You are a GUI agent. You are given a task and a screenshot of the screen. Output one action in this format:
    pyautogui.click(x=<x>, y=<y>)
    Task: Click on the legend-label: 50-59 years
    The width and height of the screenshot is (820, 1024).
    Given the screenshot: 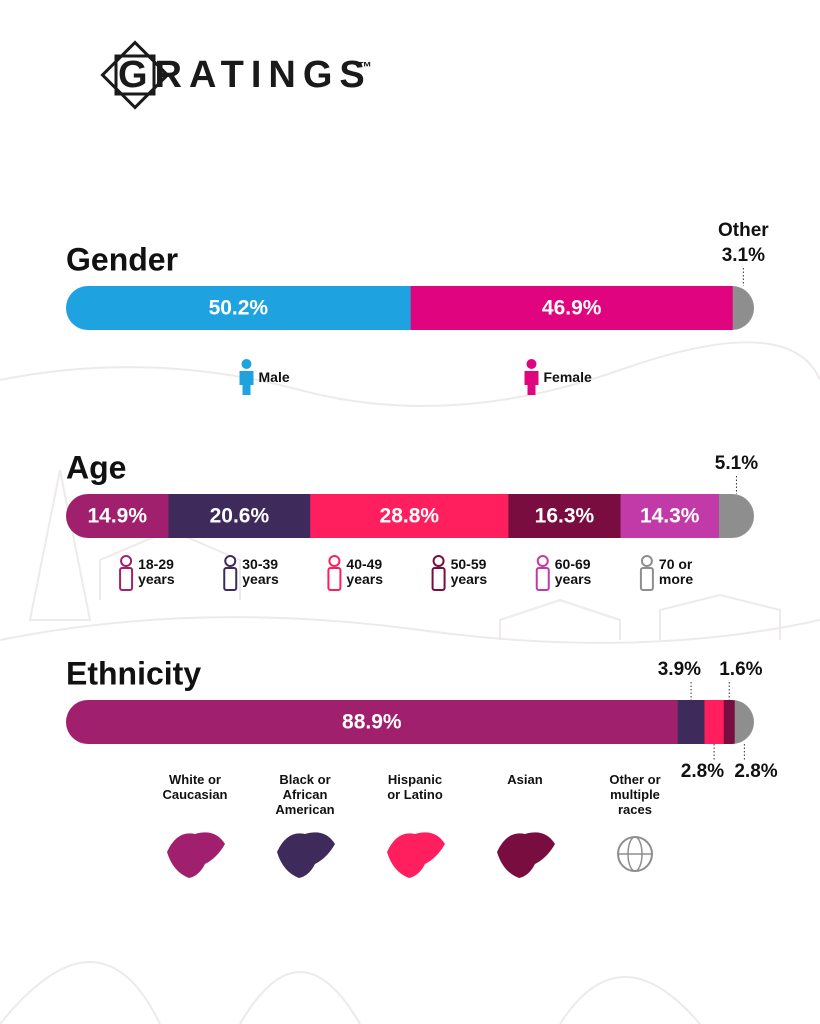 What is the action you would take?
    pyautogui.click(x=469, y=571)
    